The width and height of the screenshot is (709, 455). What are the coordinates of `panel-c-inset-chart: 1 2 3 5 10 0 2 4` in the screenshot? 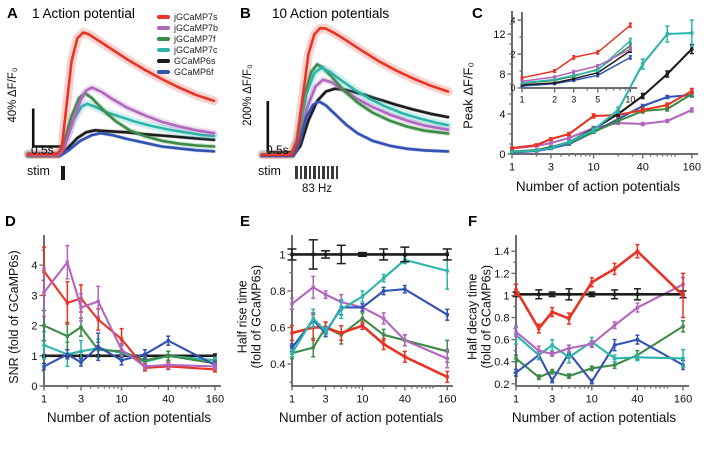 It's located at (573, 58).